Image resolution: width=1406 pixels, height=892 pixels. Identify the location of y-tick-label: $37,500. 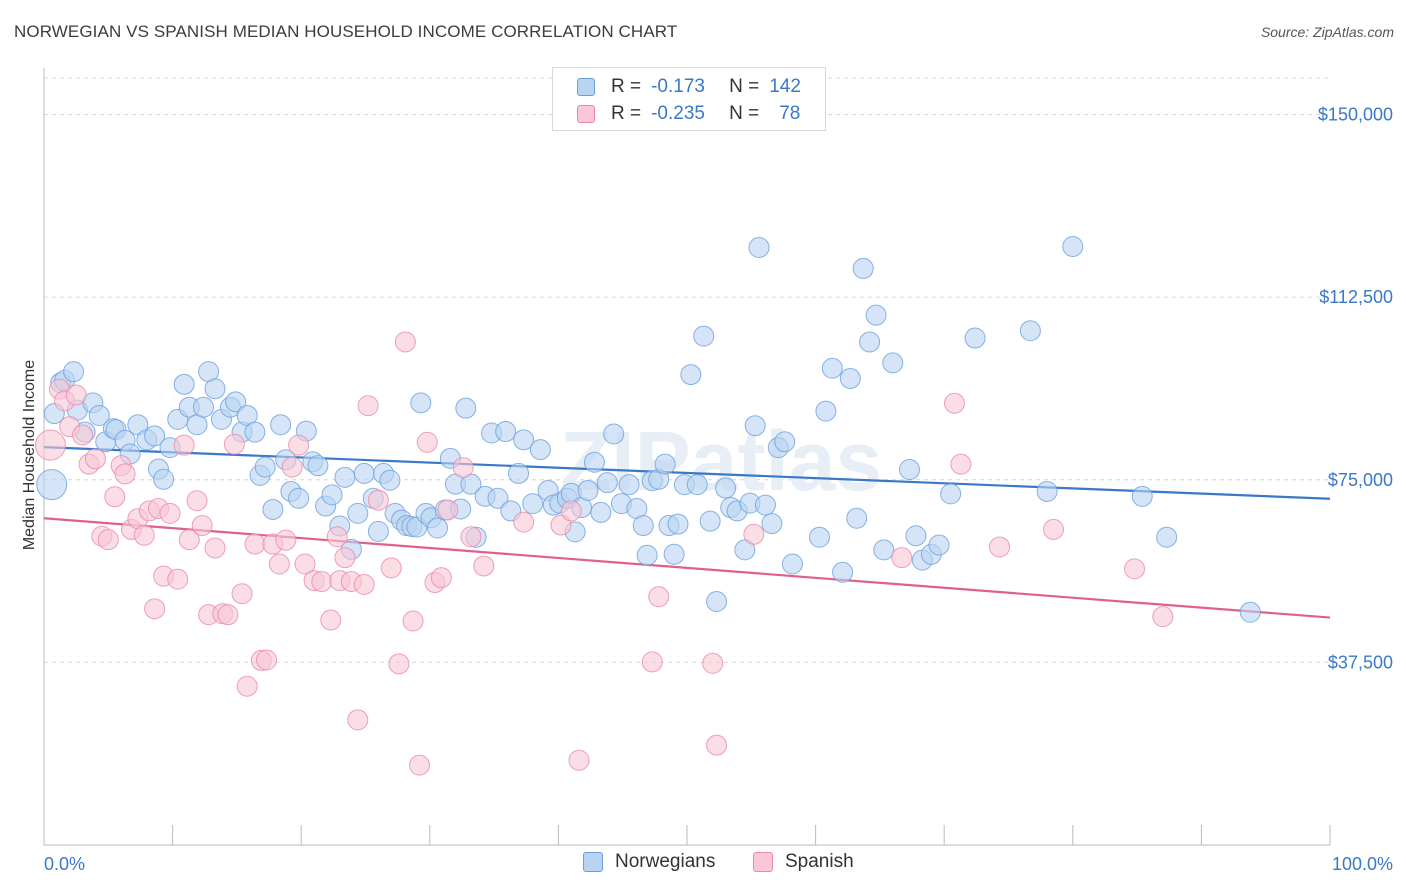
(1360, 662).